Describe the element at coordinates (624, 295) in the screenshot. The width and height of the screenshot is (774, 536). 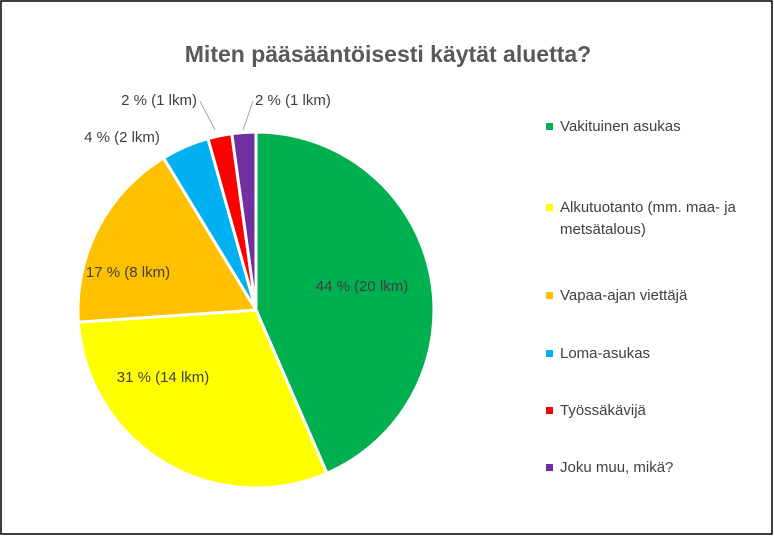
I see `legend-label: Vapaa-ajan viettäjä` at that location.